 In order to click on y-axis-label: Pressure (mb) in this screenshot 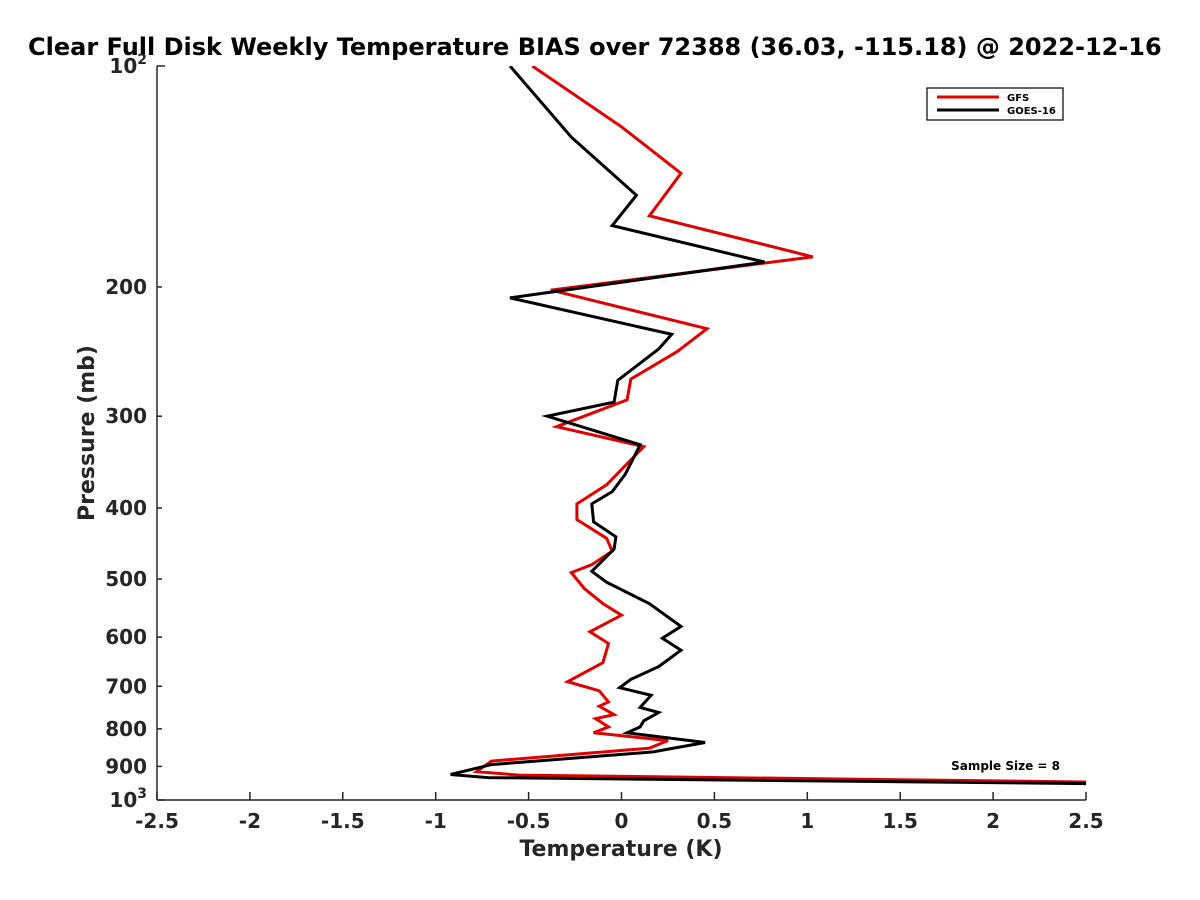, I will do `click(87, 433)`.